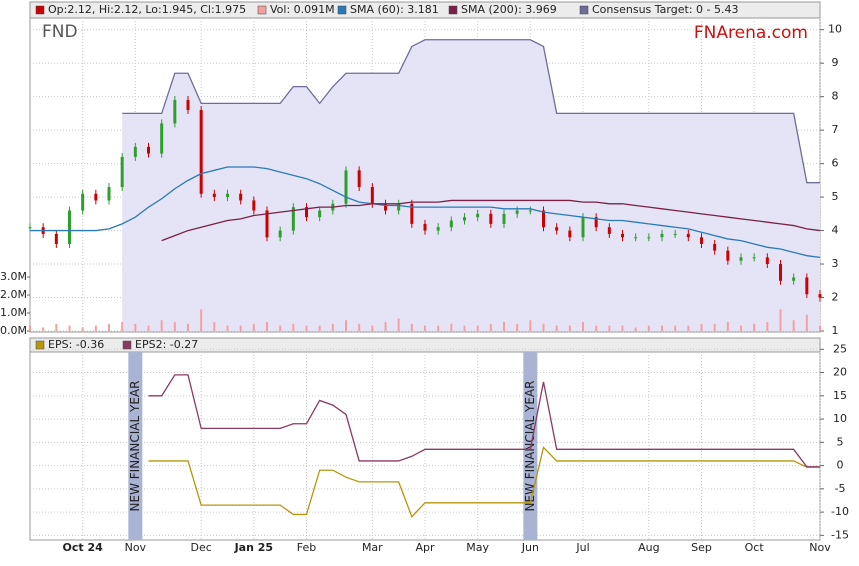 The height and width of the screenshot is (566, 859). Describe the element at coordinates (147, 9) in the screenshot. I see `legend-label: Op:2.12, Hi:2.12, Lo:1.945, Cl:1.975` at that location.